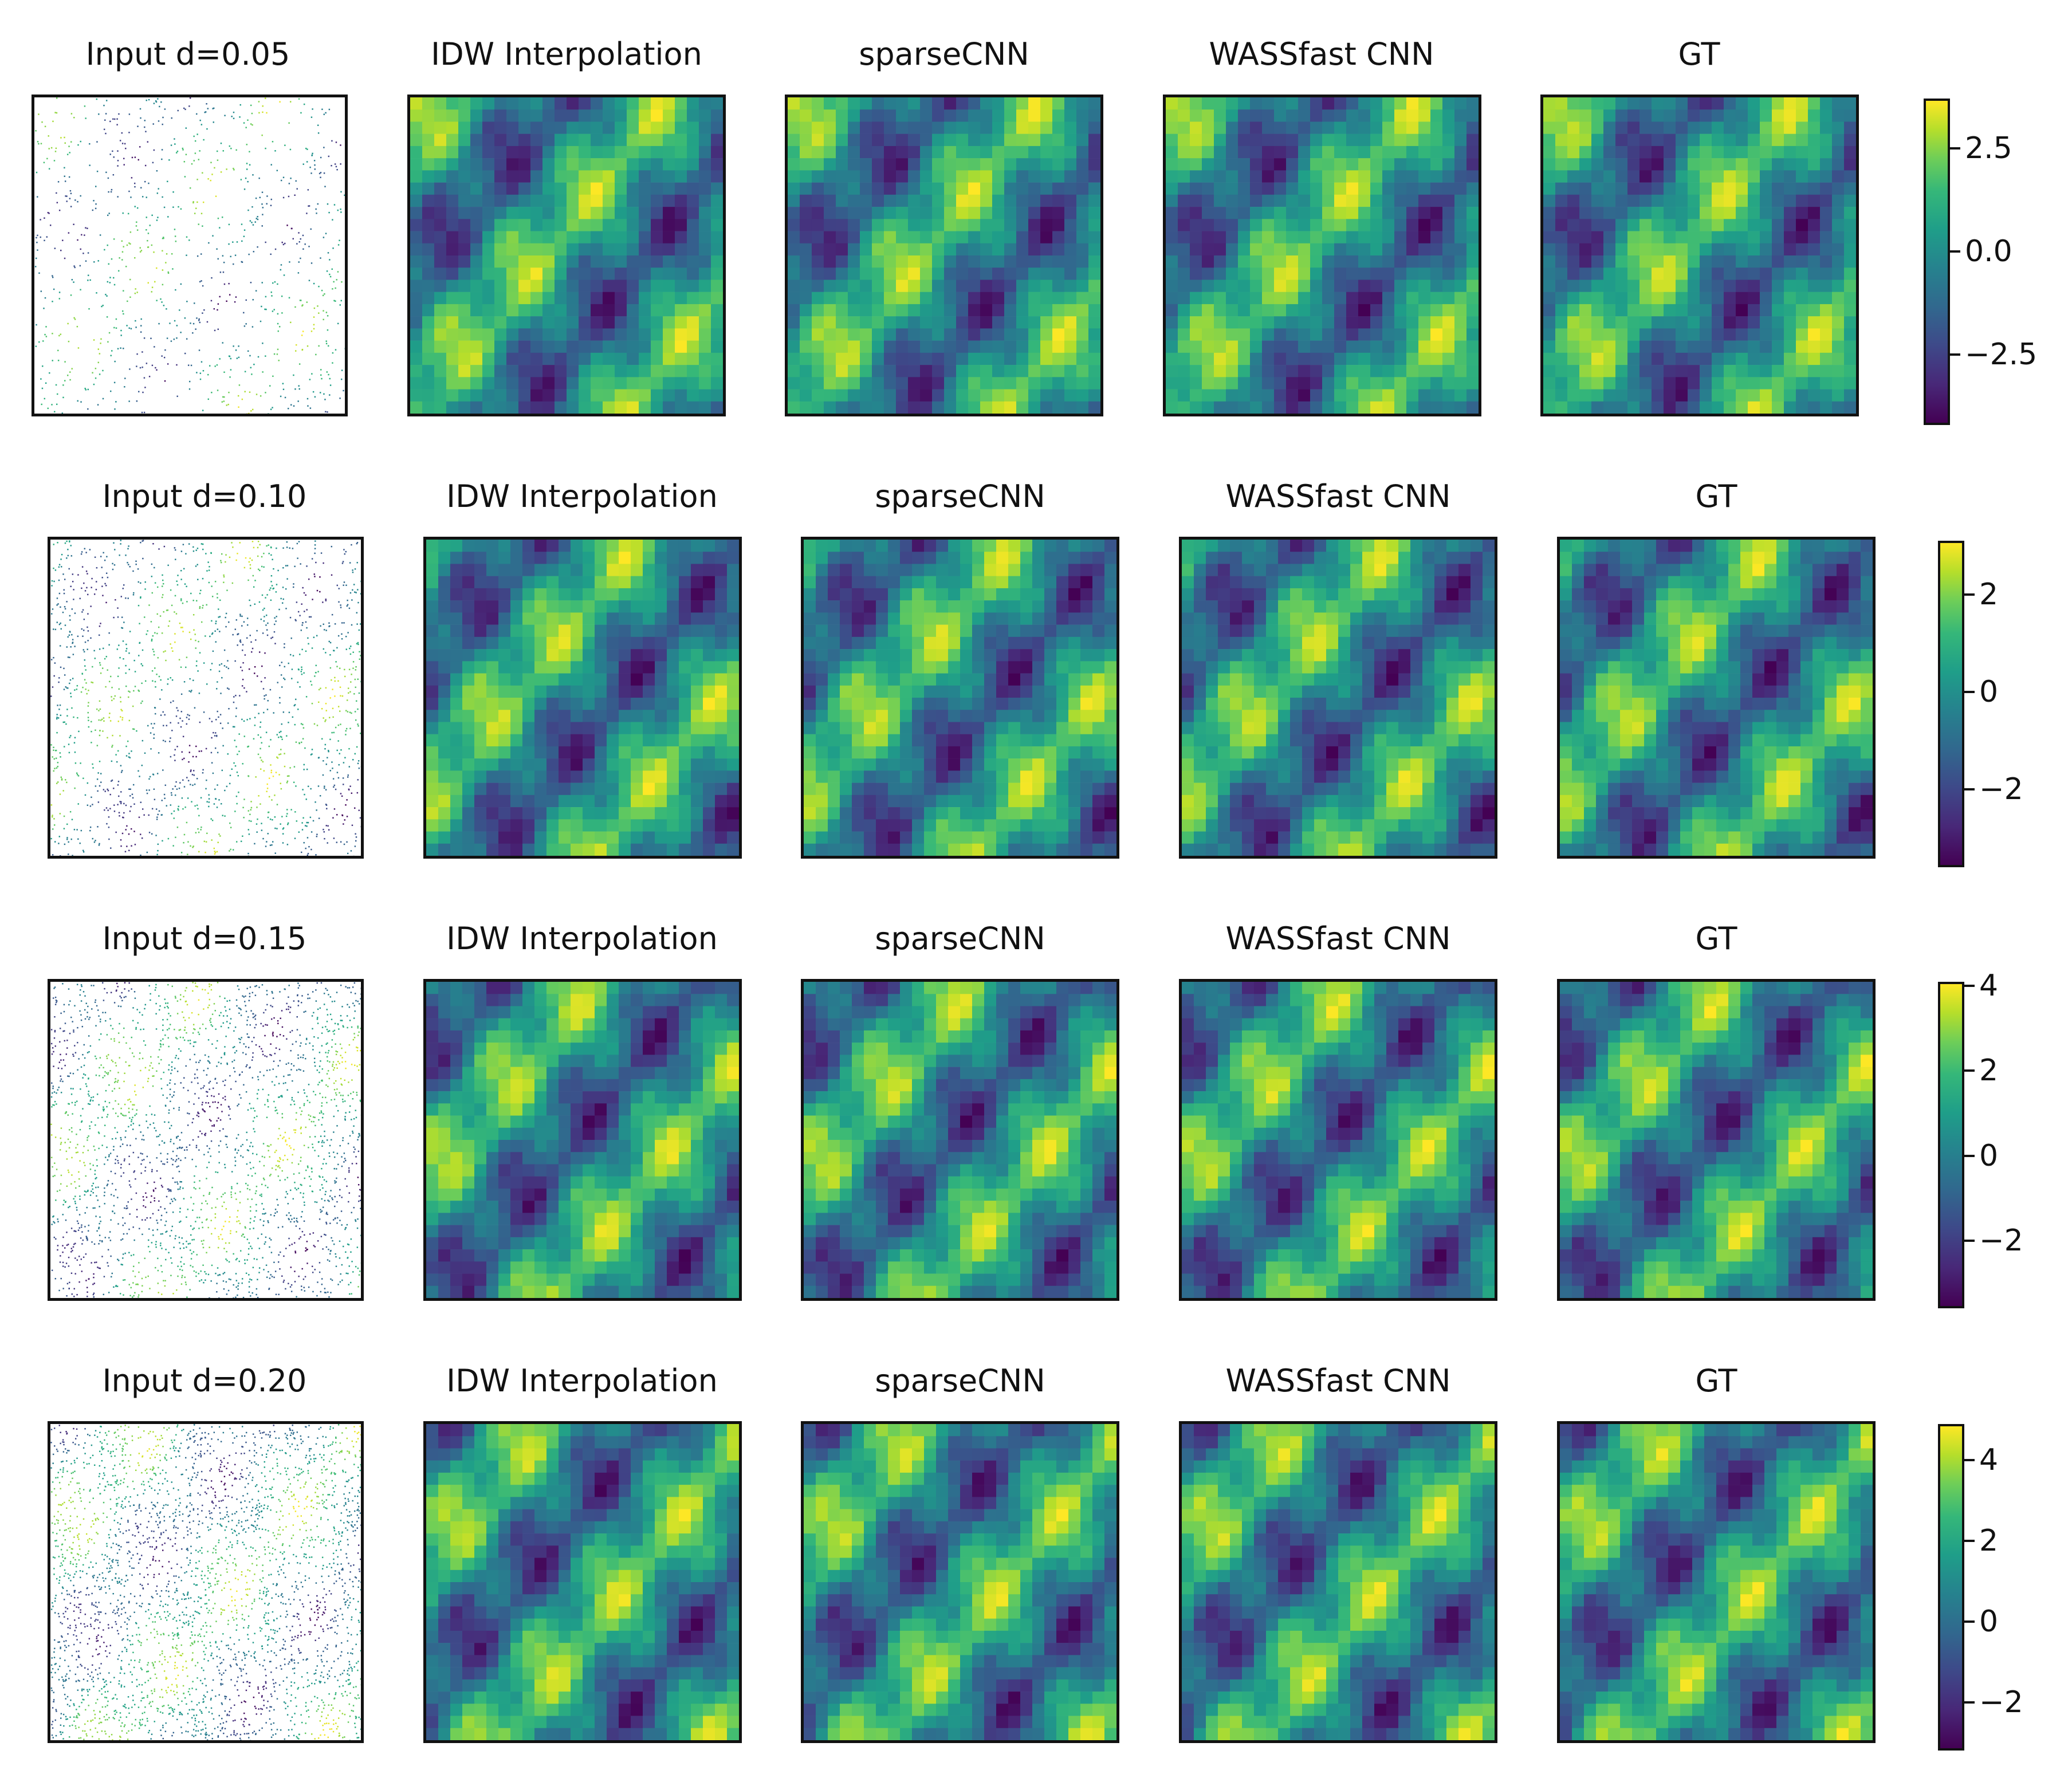  What do you see at coordinates (204, 1381) in the screenshot?
I see `panel-title-input: Input d=0.20` at bounding box center [204, 1381].